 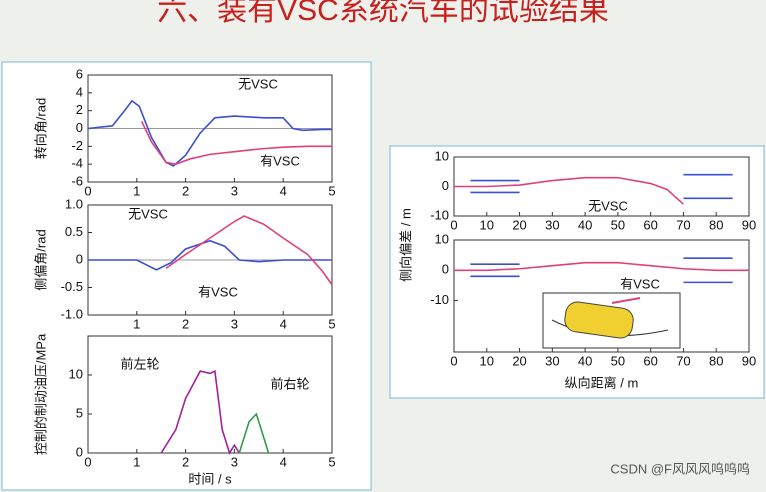 I want to click on y-tick-label: 5, so click(x=79, y=412).